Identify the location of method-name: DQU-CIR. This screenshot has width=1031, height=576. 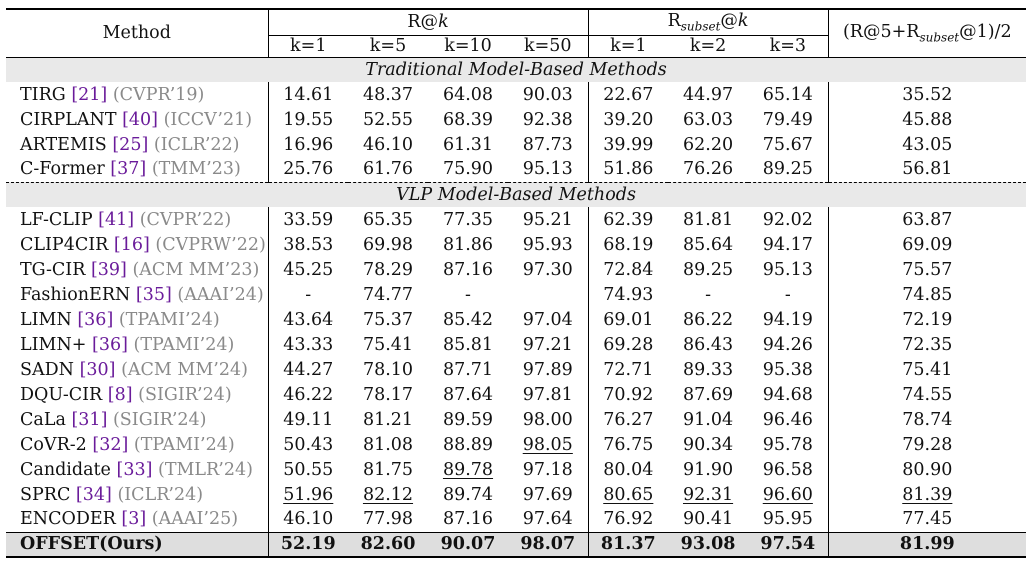
(61, 394).